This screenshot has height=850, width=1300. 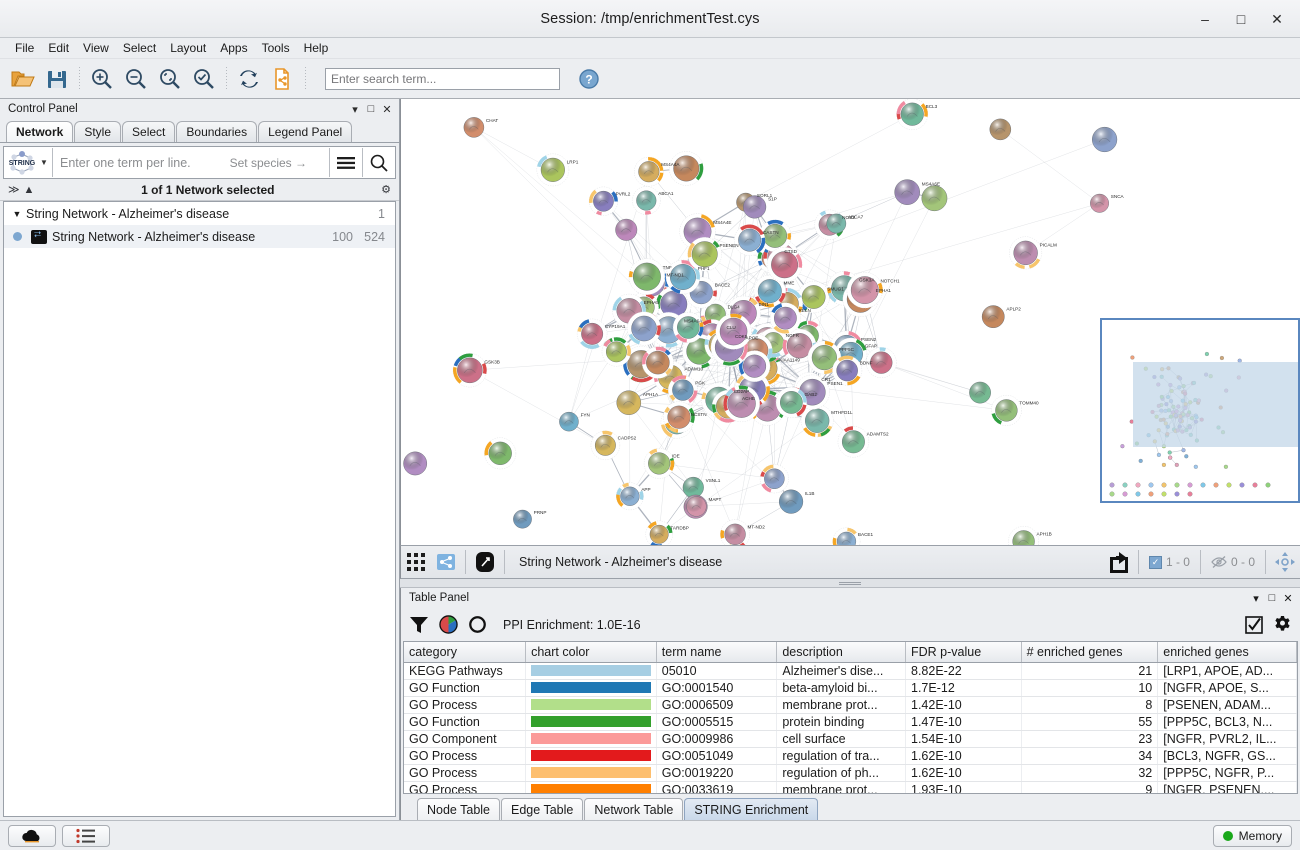 What do you see at coordinates (419, 625) in the screenshot?
I see `funnel-filter-icon` at bounding box center [419, 625].